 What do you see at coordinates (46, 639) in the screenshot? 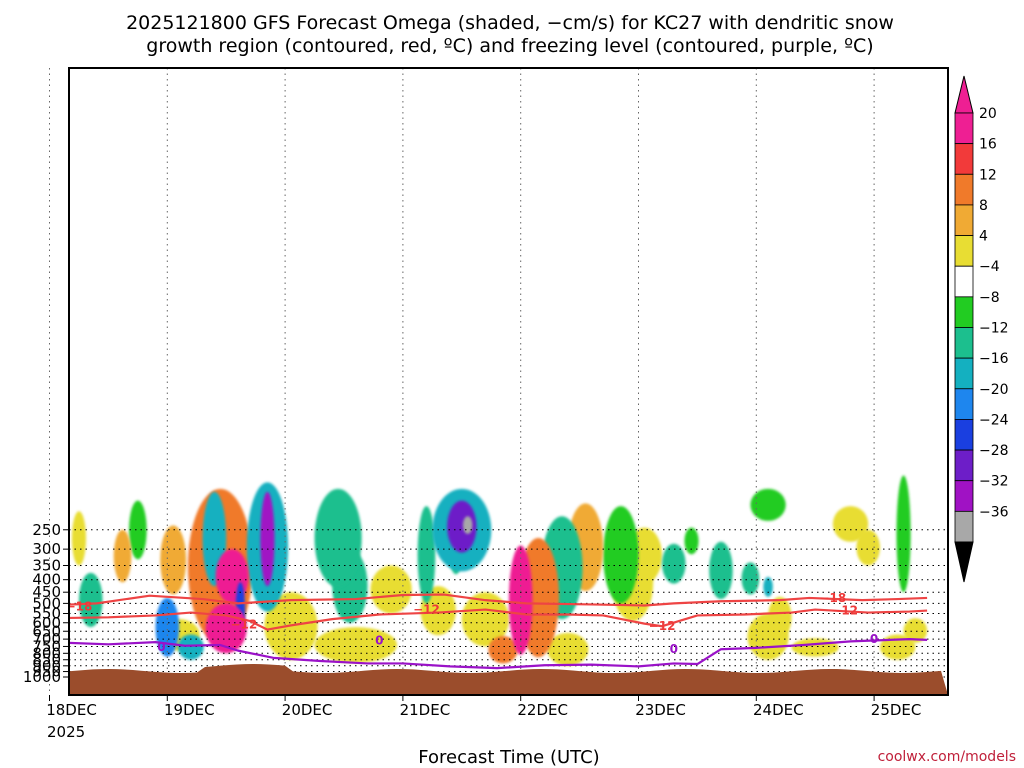
I see `y-tick-label: 700` at bounding box center [46, 639].